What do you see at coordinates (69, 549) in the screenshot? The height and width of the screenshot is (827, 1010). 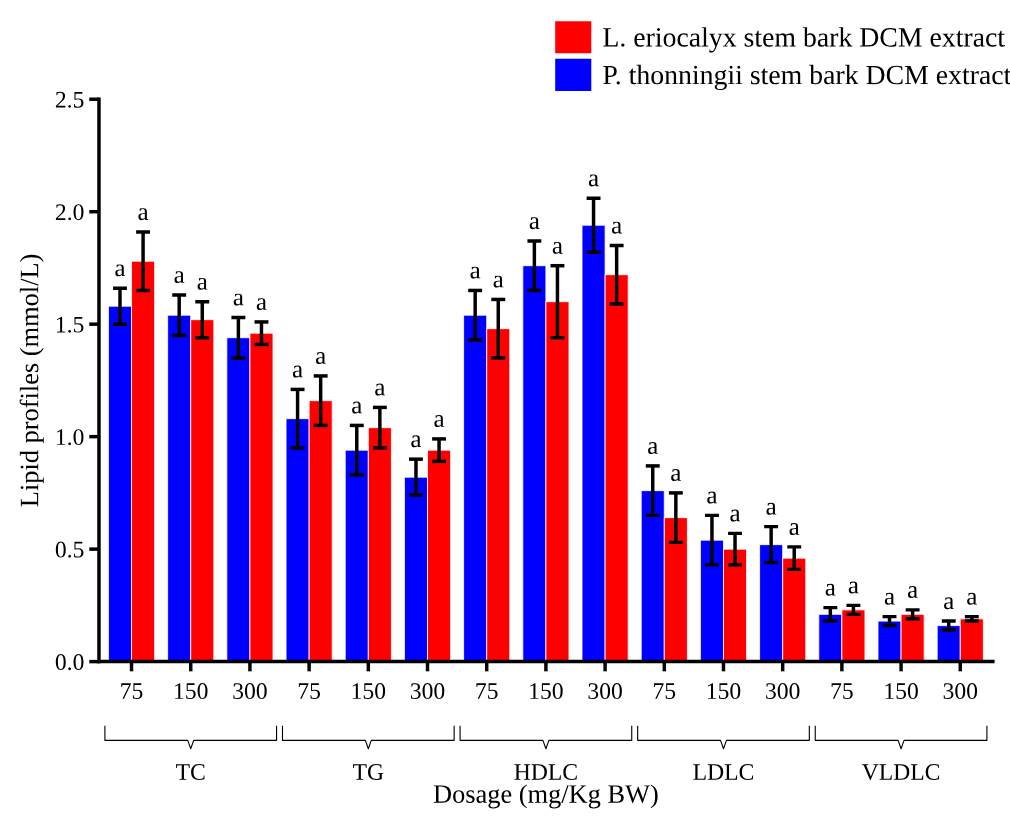 I see `y-tick-label: 0.5` at bounding box center [69, 549].